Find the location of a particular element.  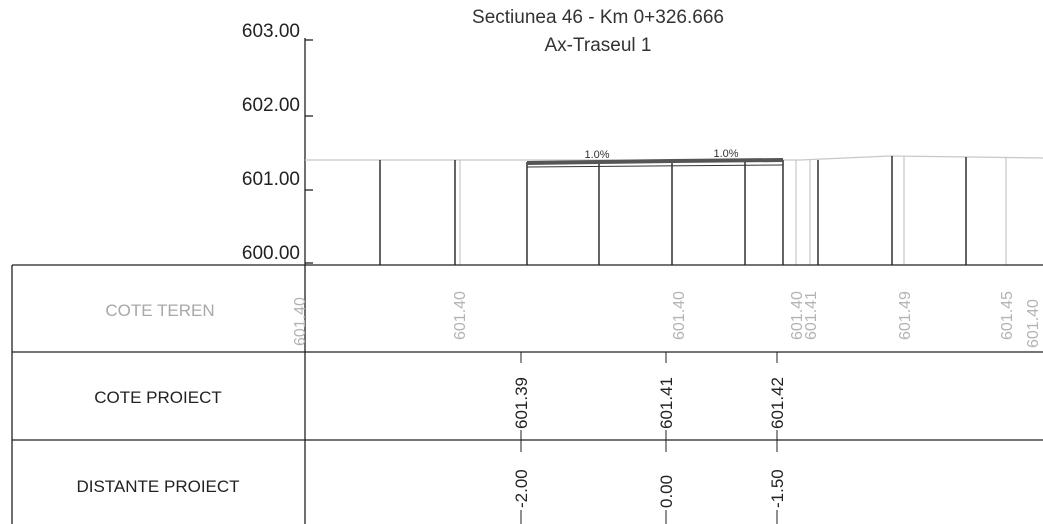

design-distance-values: -2.00 0.00 -1.50 is located at coordinates (649, 482).